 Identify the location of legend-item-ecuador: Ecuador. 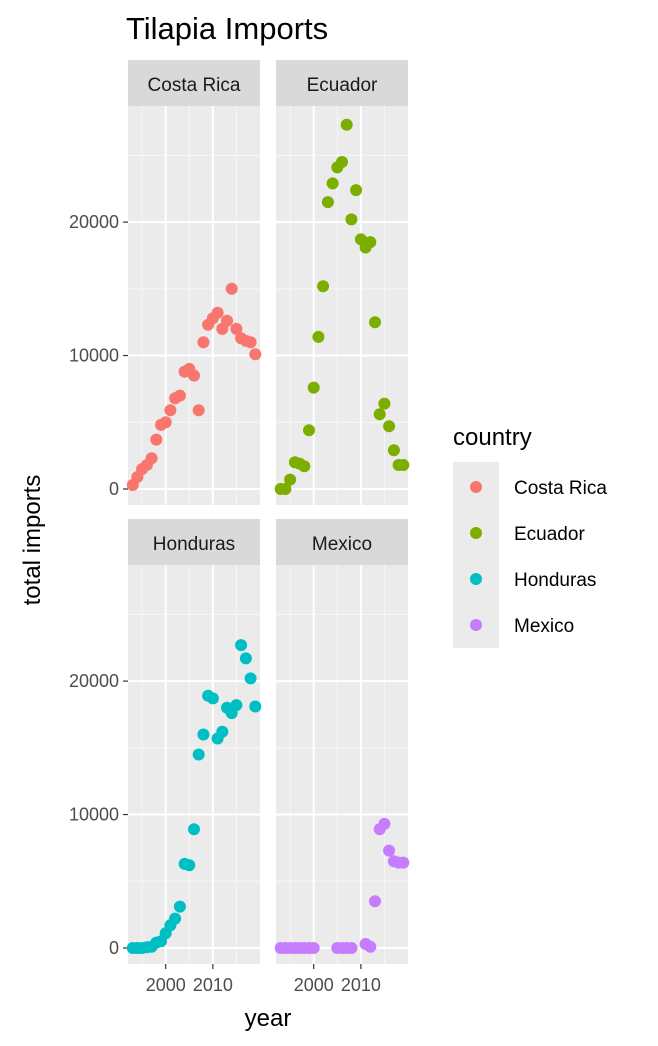
(527, 534).